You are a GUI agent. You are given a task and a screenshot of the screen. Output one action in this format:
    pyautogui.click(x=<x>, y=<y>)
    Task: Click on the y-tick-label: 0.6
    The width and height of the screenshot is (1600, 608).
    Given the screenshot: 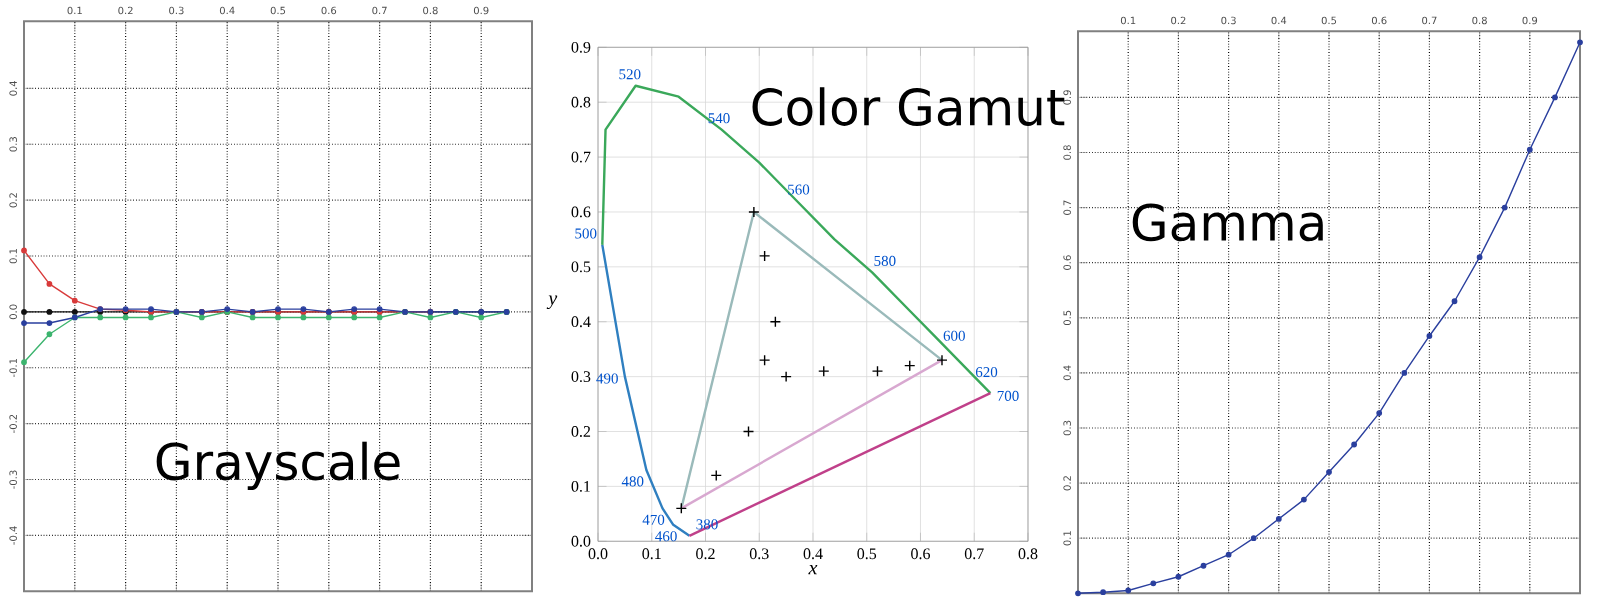 What is the action you would take?
    pyautogui.click(x=581, y=212)
    